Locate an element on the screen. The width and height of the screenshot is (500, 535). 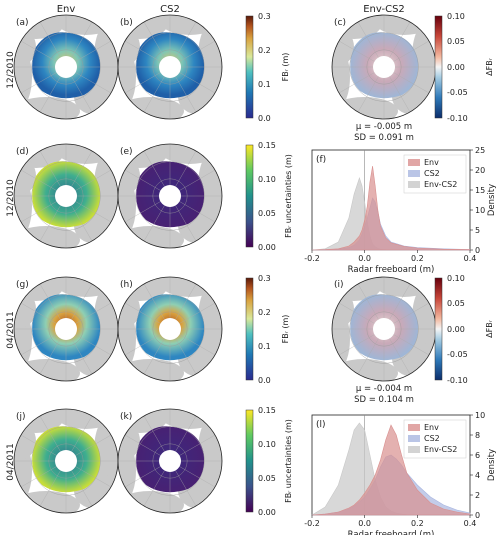
x-tick-label: -0.2 is located at coordinates (312, 523).